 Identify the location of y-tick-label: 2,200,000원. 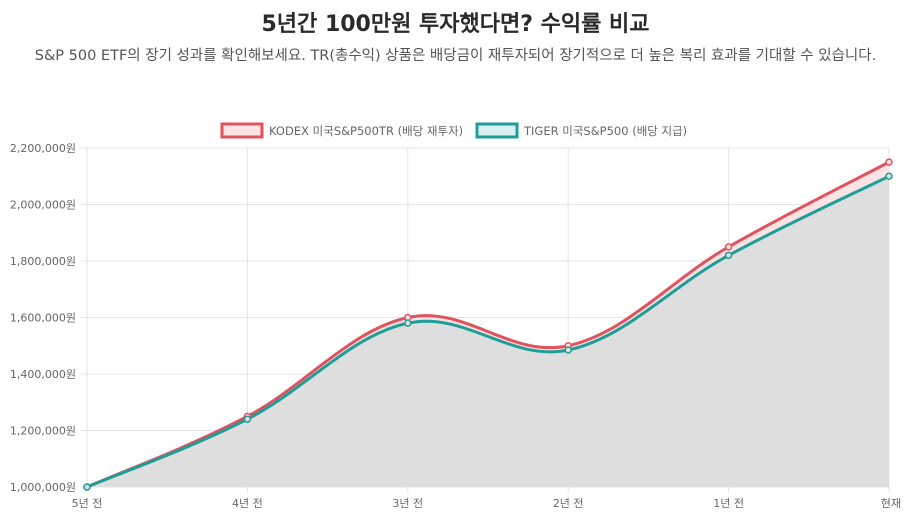
(43, 148).